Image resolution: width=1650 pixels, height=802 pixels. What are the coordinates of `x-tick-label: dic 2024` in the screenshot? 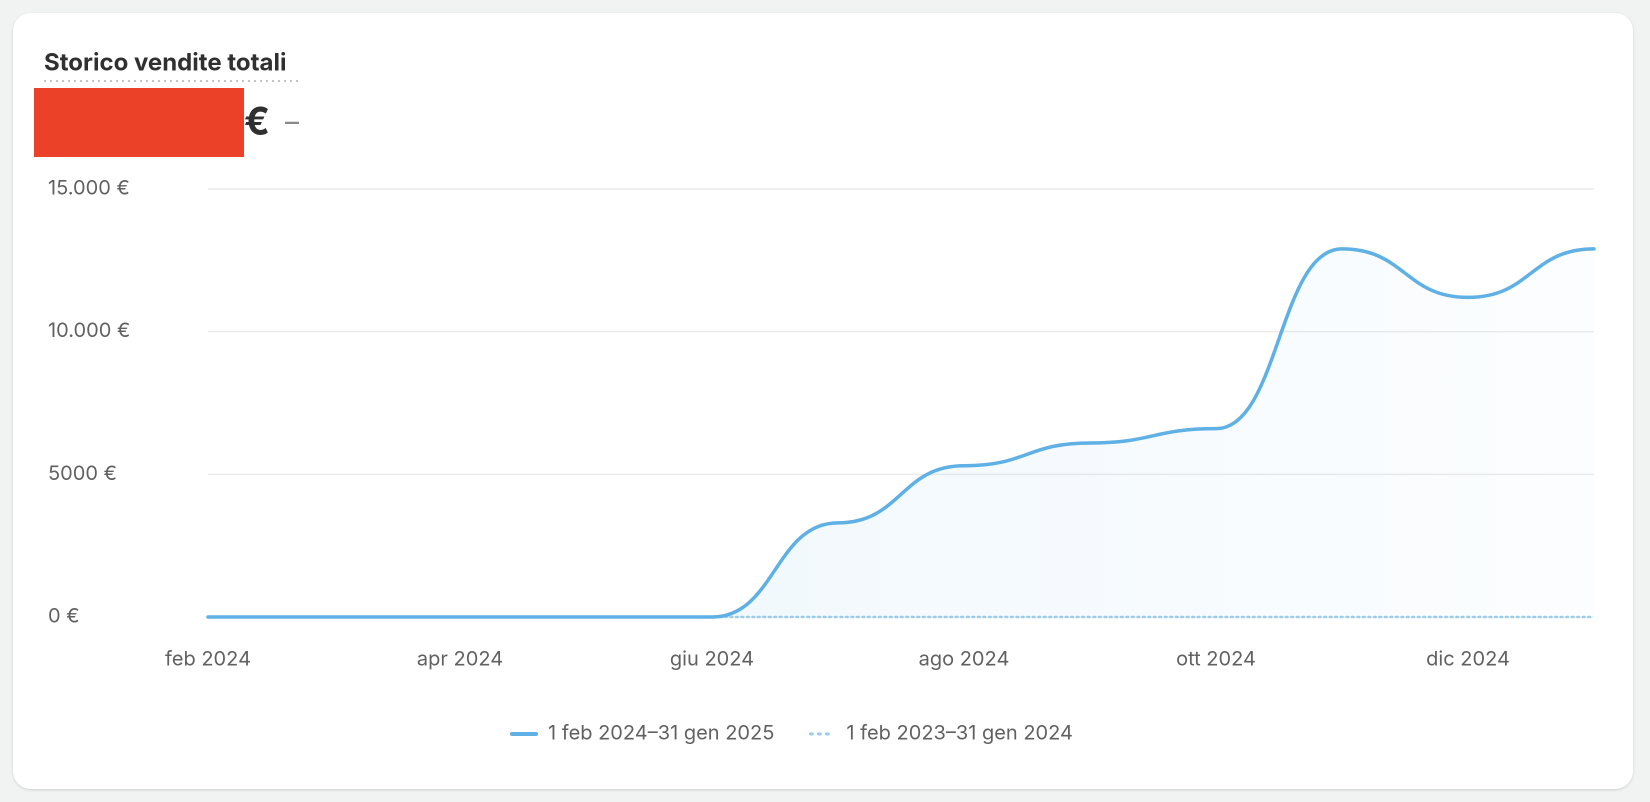 It's located at (1468, 658).